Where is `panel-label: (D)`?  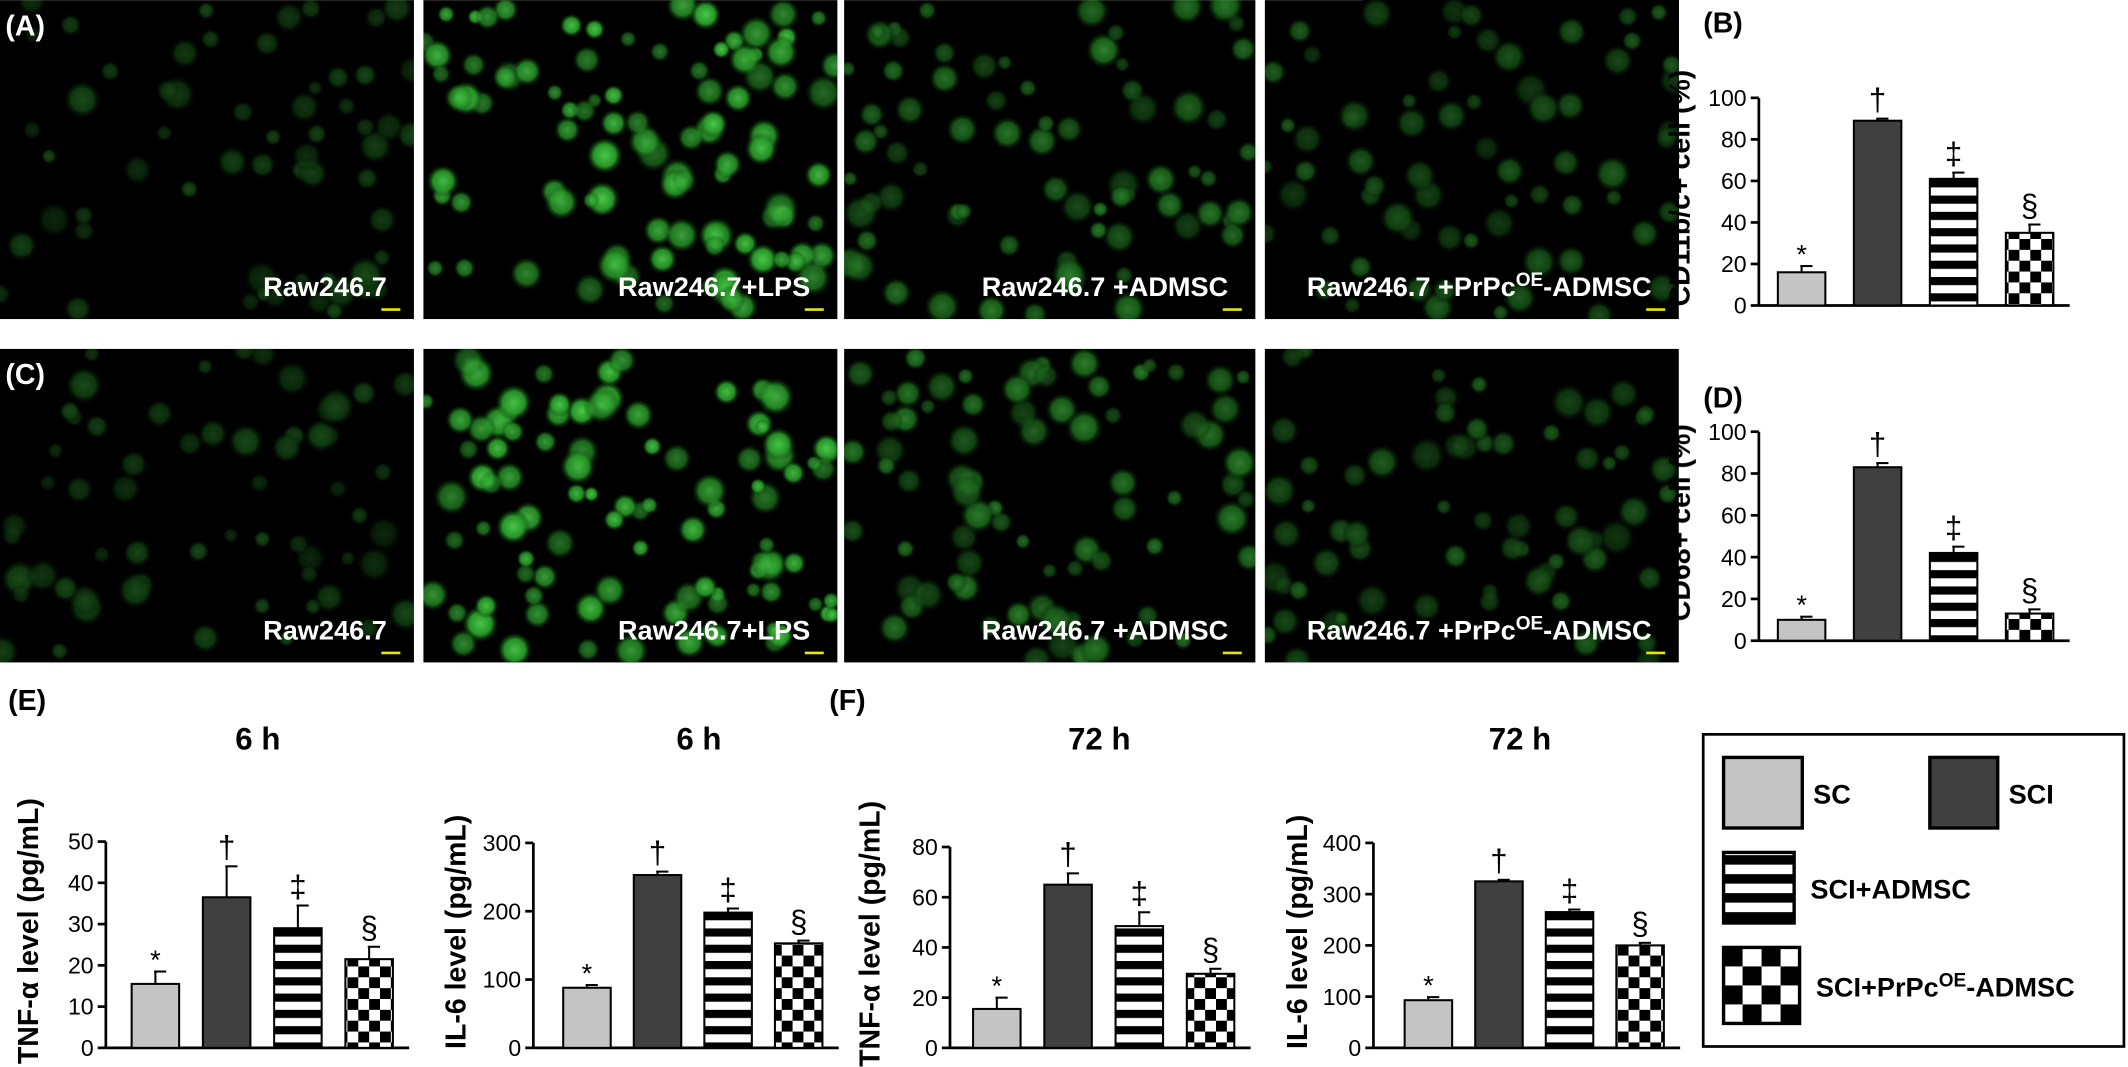 panel-label: (D) is located at coordinates (1723, 398).